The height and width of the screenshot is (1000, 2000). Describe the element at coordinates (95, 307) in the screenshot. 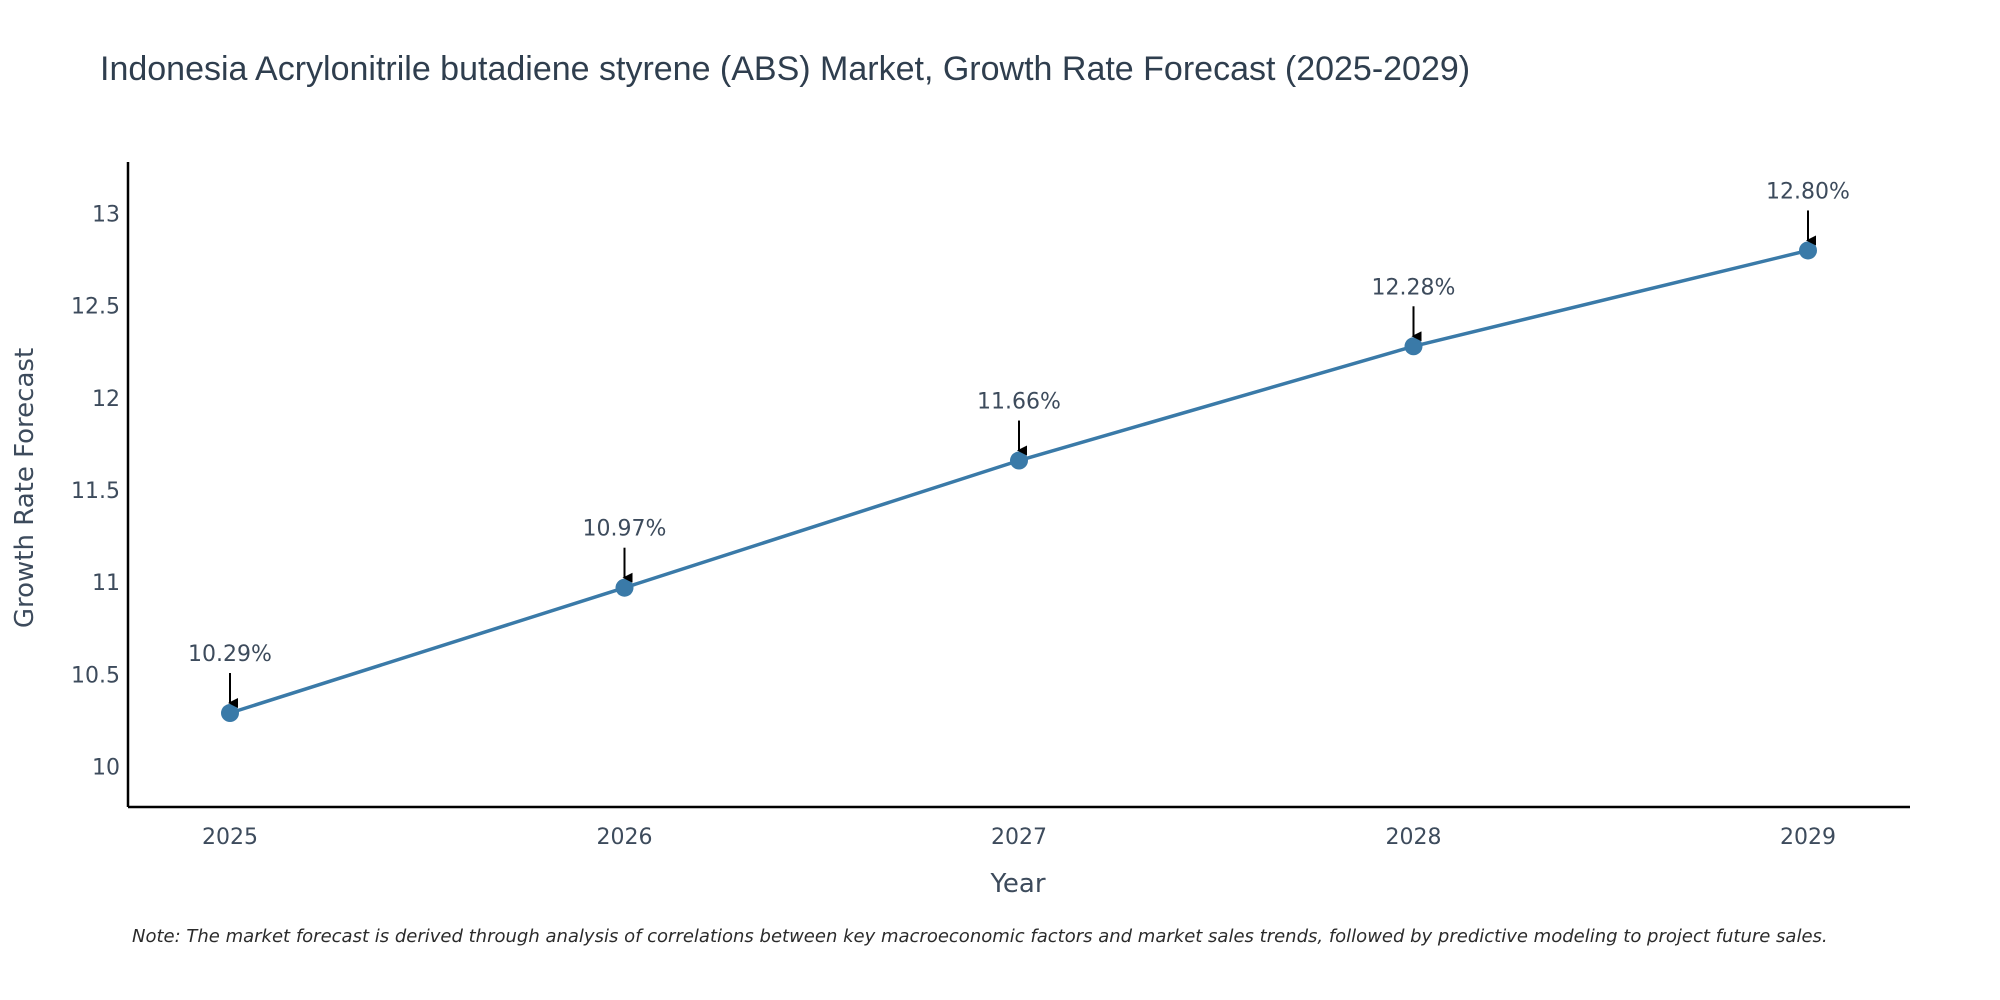

I see `y-tick-label: 12.5` at that location.